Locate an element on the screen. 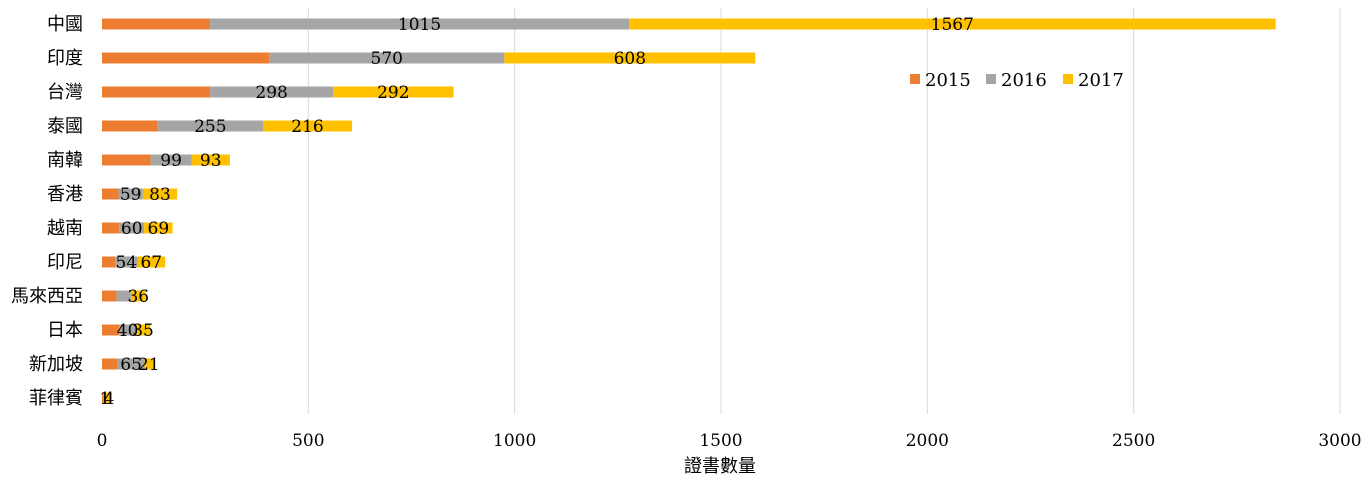  data-label-2017: 216 is located at coordinates (307, 127).